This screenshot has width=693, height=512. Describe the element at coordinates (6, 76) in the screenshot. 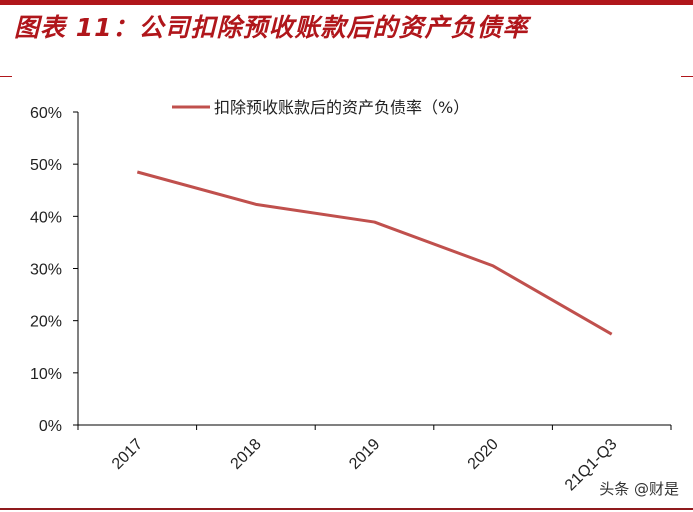

I see `left-divider-mark` at that location.